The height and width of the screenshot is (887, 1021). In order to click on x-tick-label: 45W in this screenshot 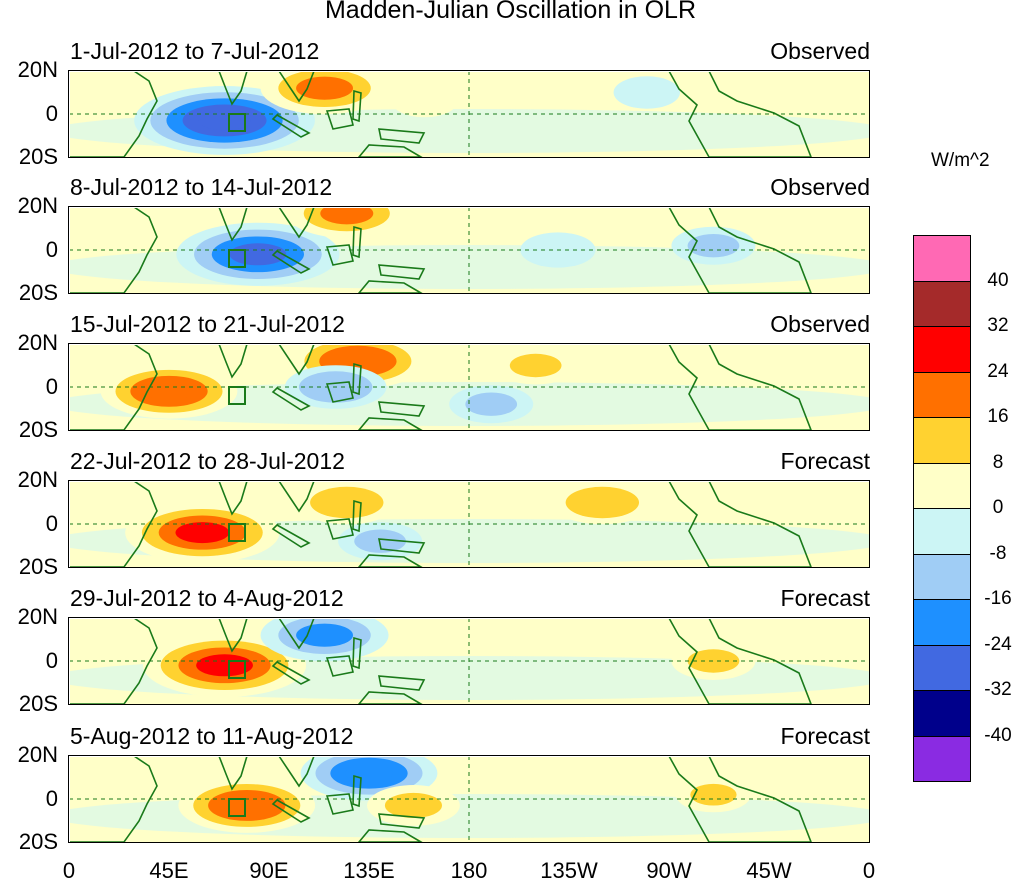, I will do `click(769, 870)`.